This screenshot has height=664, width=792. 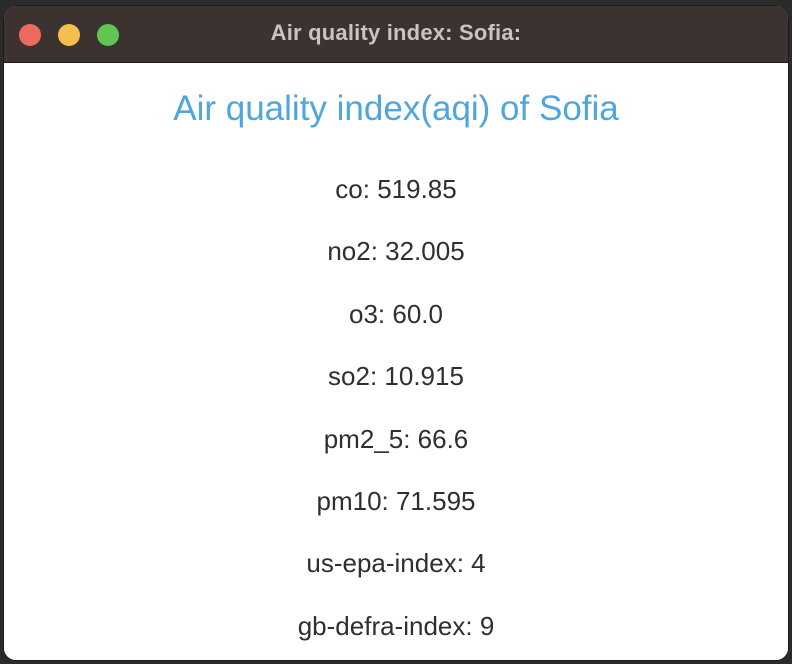 What do you see at coordinates (69, 35) in the screenshot?
I see `minimize-window-button` at bounding box center [69, 35].